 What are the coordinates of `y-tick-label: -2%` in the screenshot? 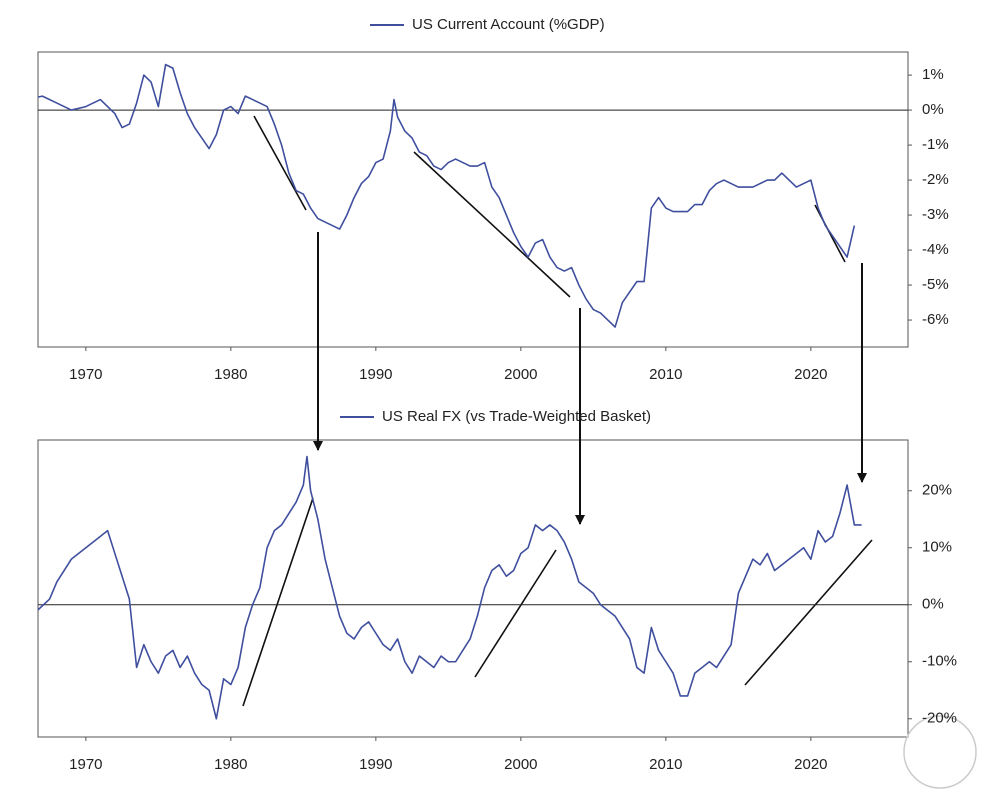 It's located at (935, 179).